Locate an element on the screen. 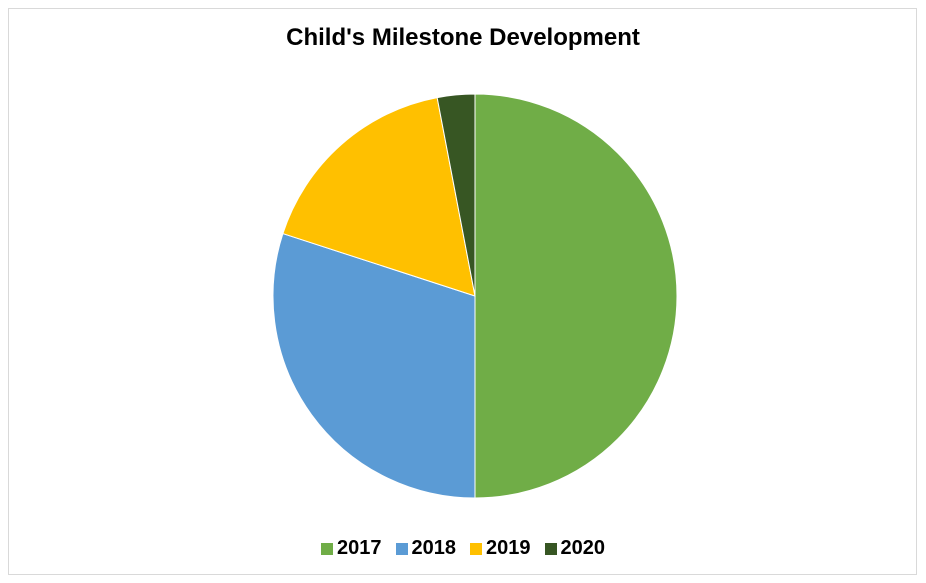 Image resolution: width=926 pixels, height=583 pixels. legend-label-2018: 2018 is located at coordinates (434, 548).